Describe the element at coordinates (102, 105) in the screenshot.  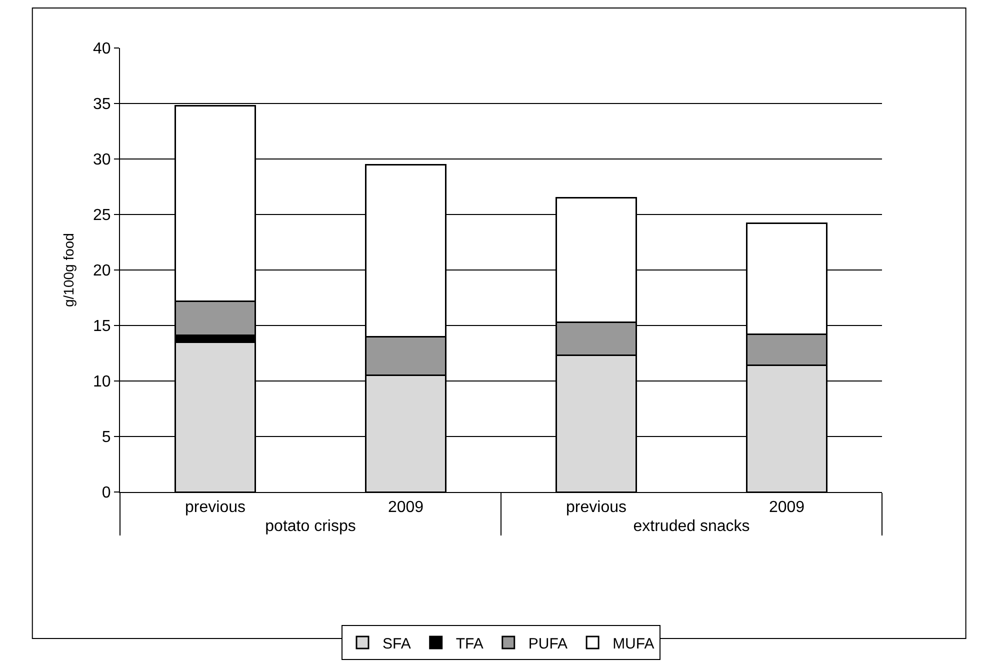
I see `y-tick-label: 35` at that location.